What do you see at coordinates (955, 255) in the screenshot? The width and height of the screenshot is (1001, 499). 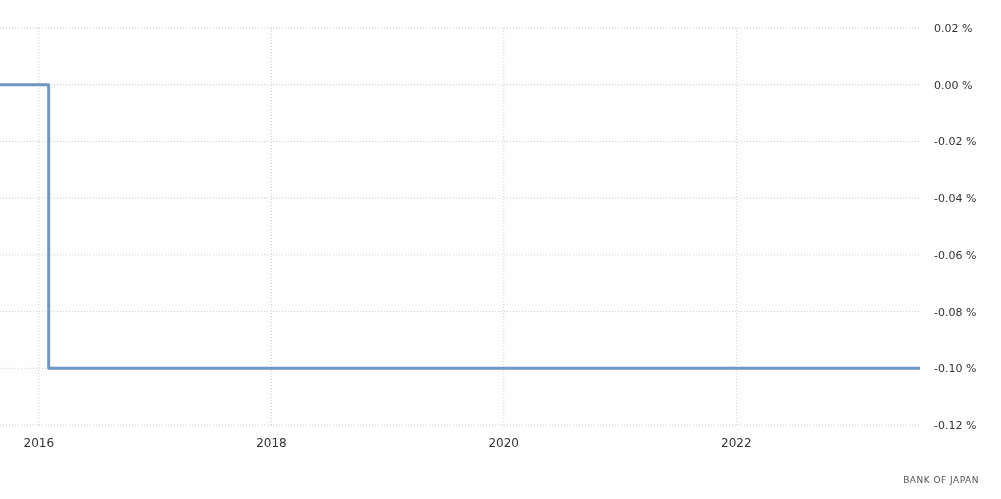 I see `y-tick-label: -0.06 %` at bounding box center [955, 255].